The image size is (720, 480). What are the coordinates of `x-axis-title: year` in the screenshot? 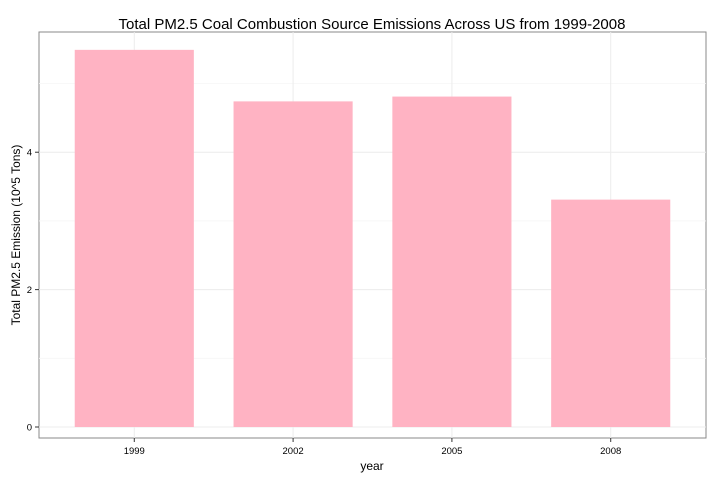 It's located at (371, 466).